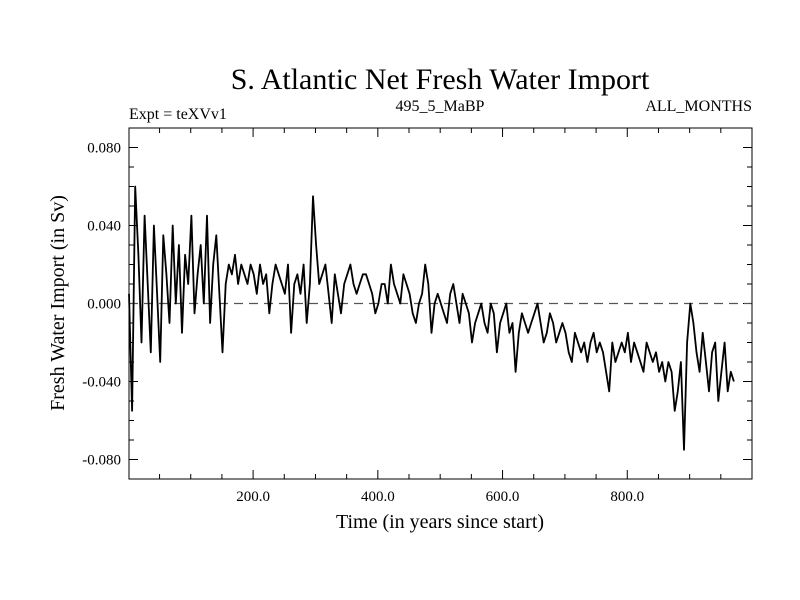 Image resolution: width=800 pixels, height=600 pixels. What do you see at coordinates (178, 114) in the screenshot?
I see `experiment-label: Expt = teXVv1` at bounding box center [178, 114].